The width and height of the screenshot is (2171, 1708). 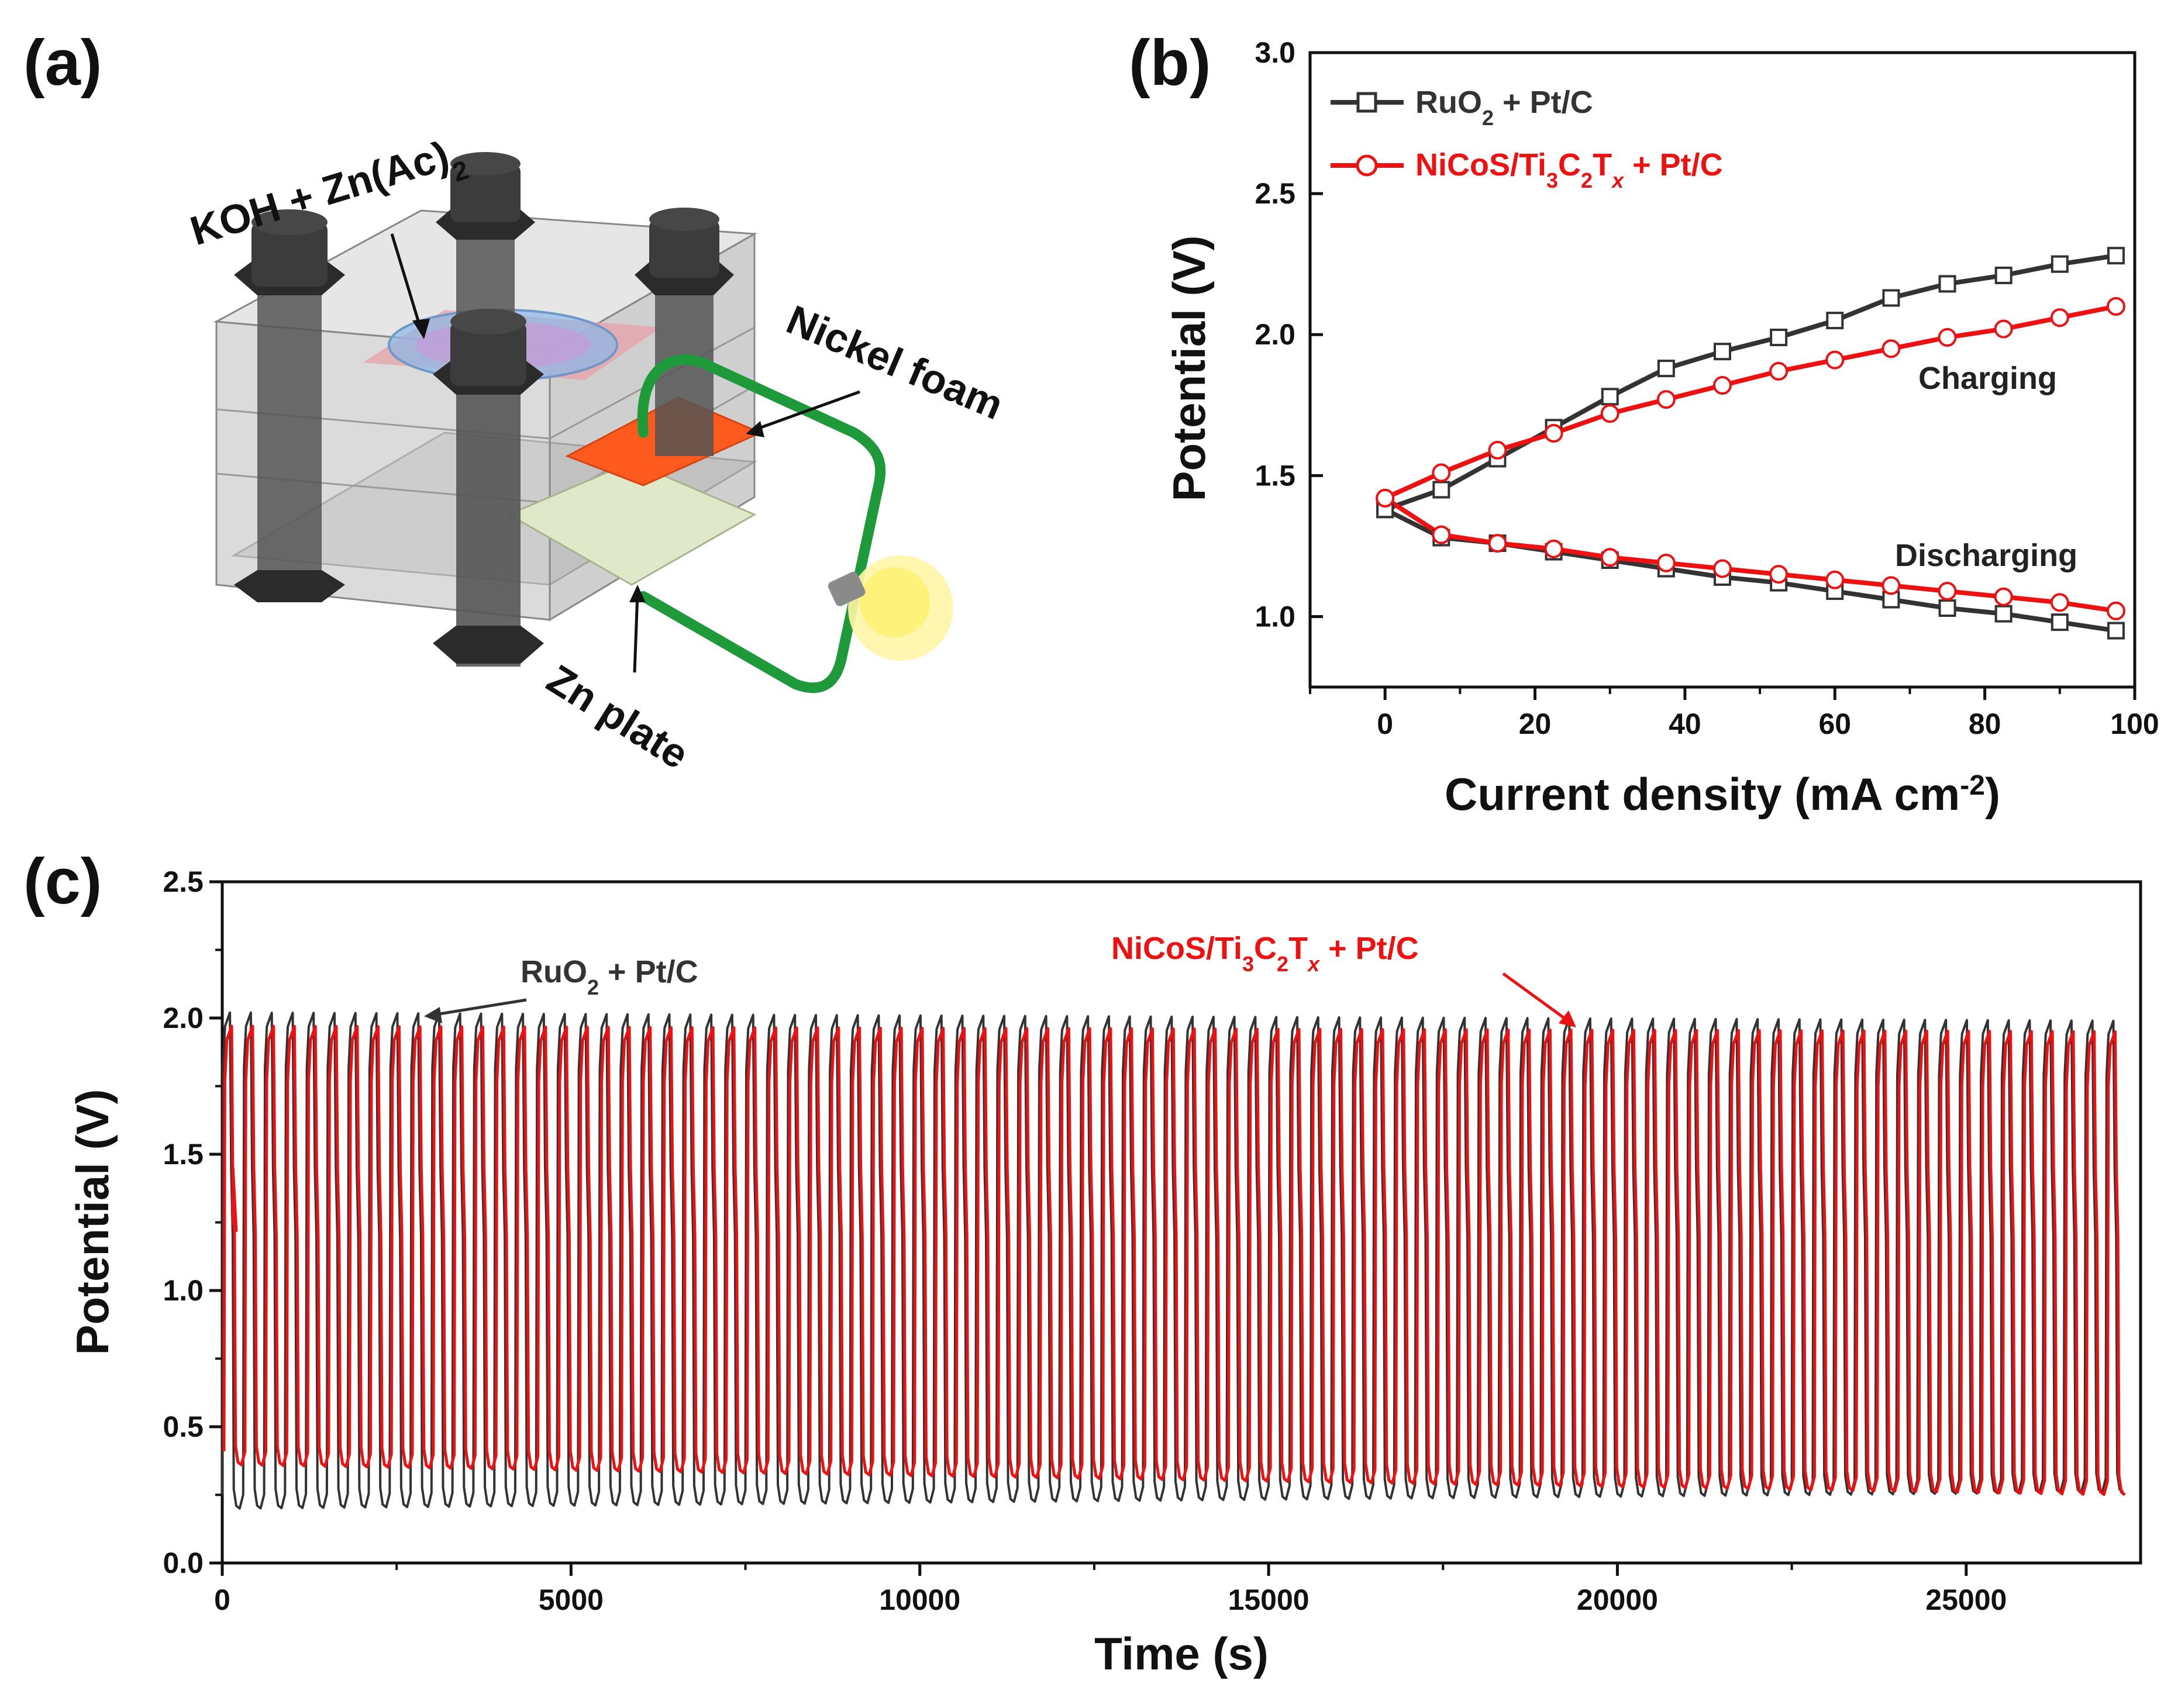 I want to click on nicos-charging-line, so click(x=1750, y=402).